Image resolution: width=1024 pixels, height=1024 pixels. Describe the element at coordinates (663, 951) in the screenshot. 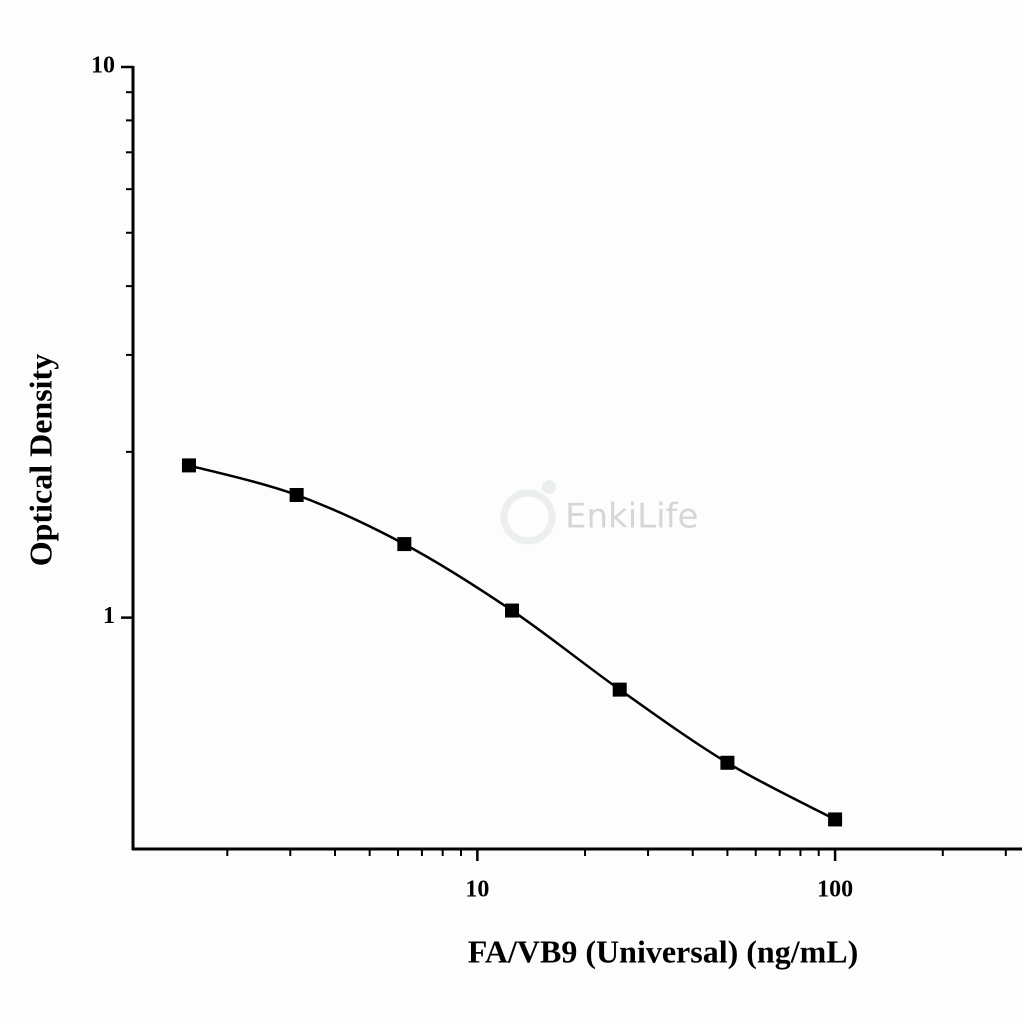

I see `x-axis-title: FA/VB9 (Universal) (ng/mL)` at that location.